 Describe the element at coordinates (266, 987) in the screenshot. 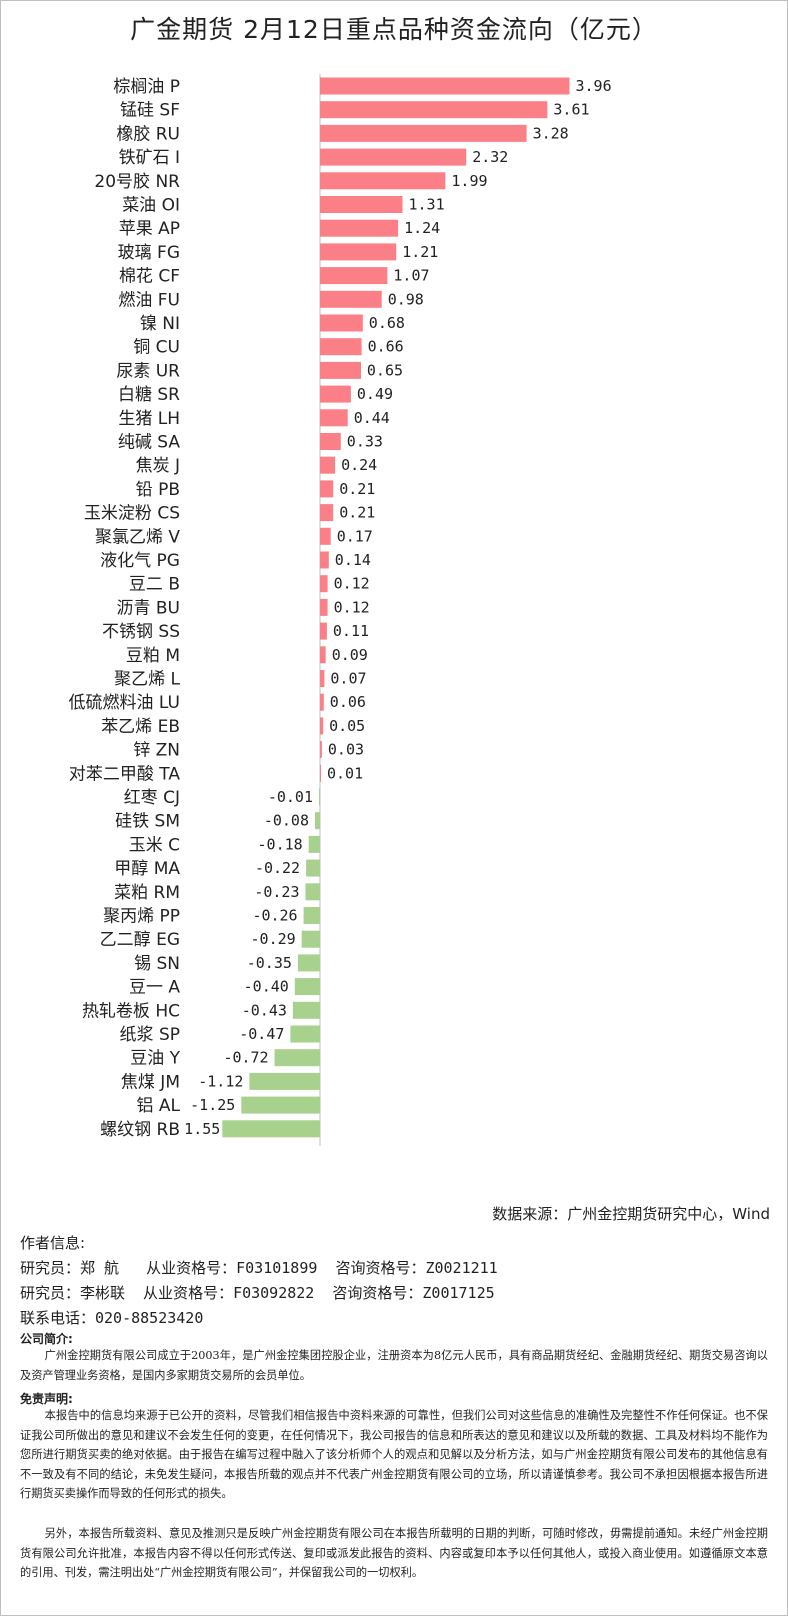

I see `value-label: -0.40` at that location.